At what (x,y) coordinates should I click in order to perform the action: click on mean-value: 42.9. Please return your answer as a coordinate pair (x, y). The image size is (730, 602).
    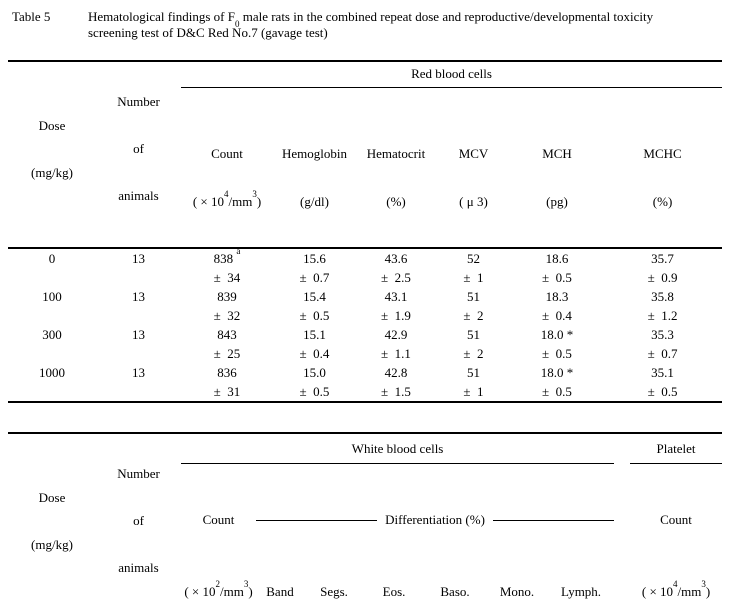
    Looking at the image, I should click on (396, 334).